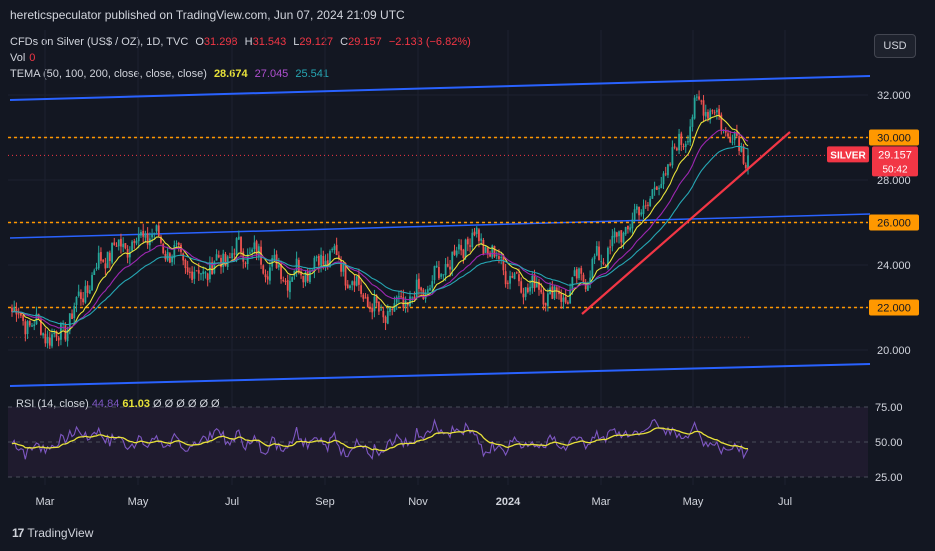 The height and width of the screenshot is (551, 935). What do you see at coordinates (18, 533) in the screenshot?
I see `tradingview-mark-icon: 17` at bounding box center [18, 533].